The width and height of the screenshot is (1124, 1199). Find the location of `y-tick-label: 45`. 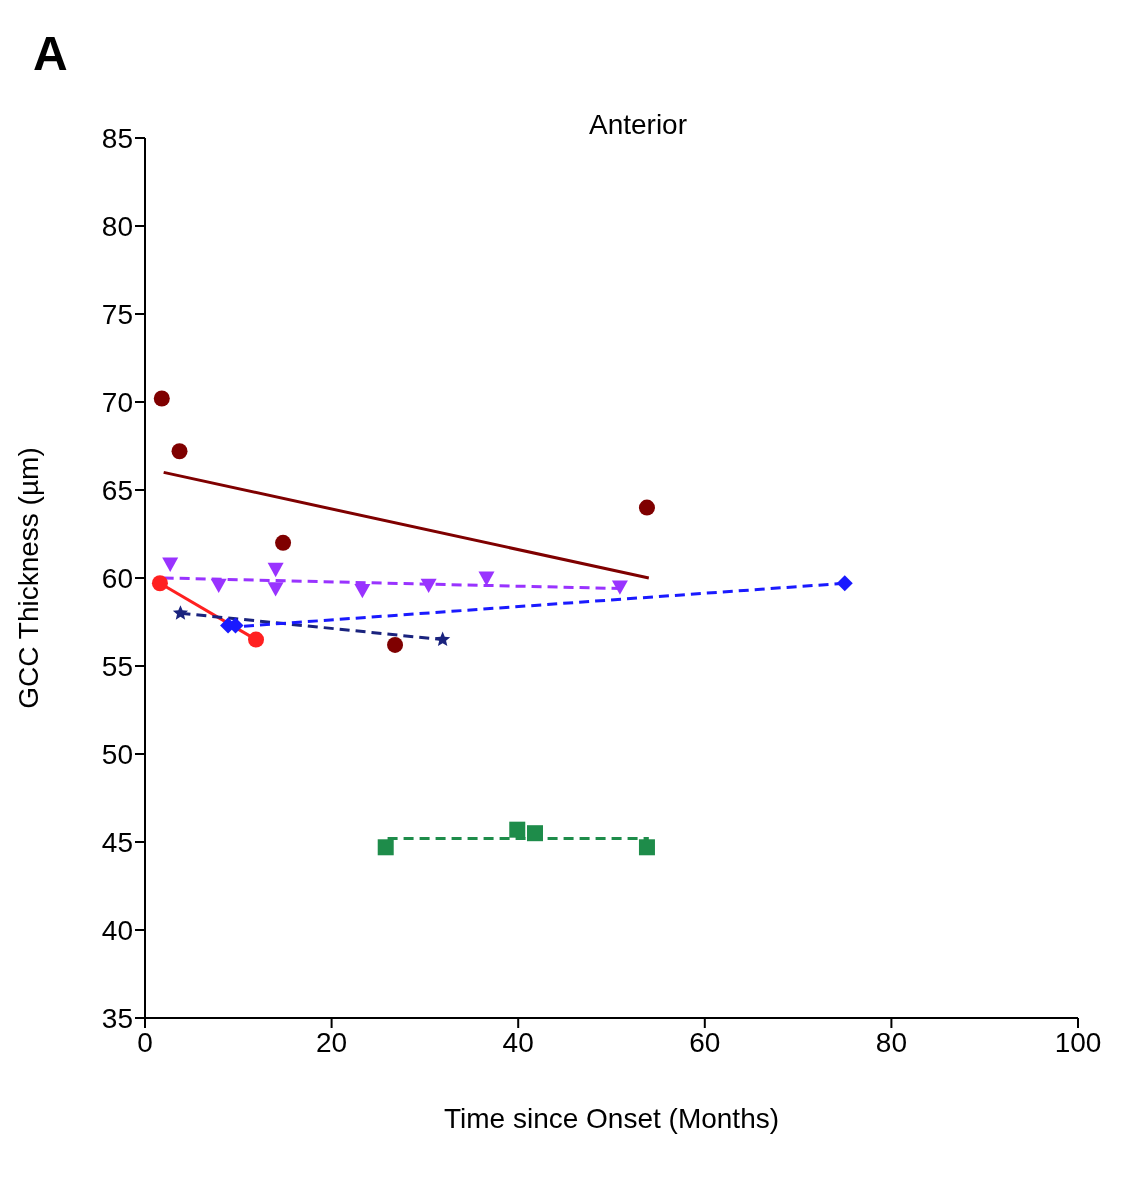

y-tick-label: 45 is located at coordinates (117, 842).